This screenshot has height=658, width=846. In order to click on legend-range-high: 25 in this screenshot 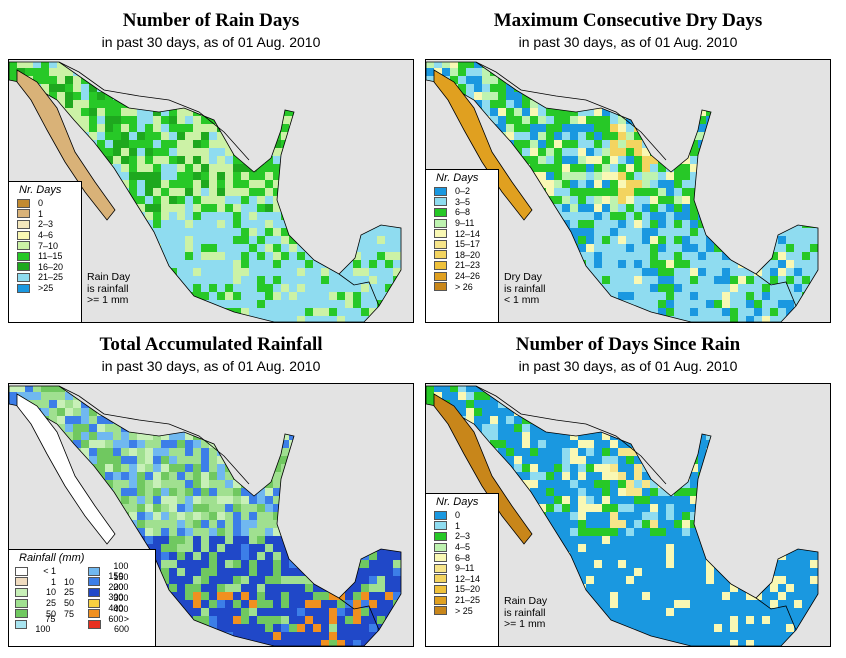, I will do `click(69, 592)`.